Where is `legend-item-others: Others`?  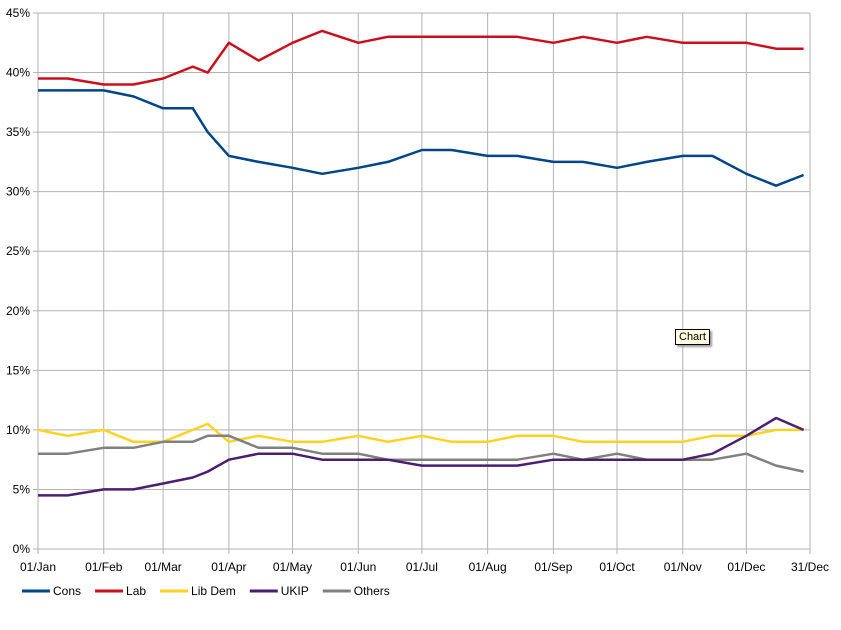
legend-item-others: Others is located at coordinates (356, 591).